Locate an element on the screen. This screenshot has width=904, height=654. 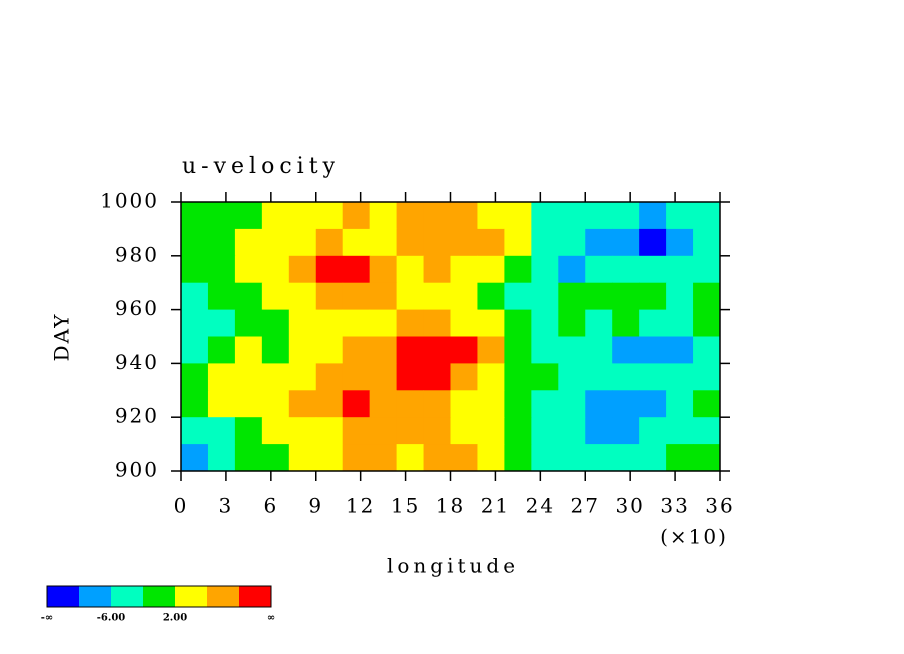
colorbar-label: -∞ is located at coordinates (47, 618).